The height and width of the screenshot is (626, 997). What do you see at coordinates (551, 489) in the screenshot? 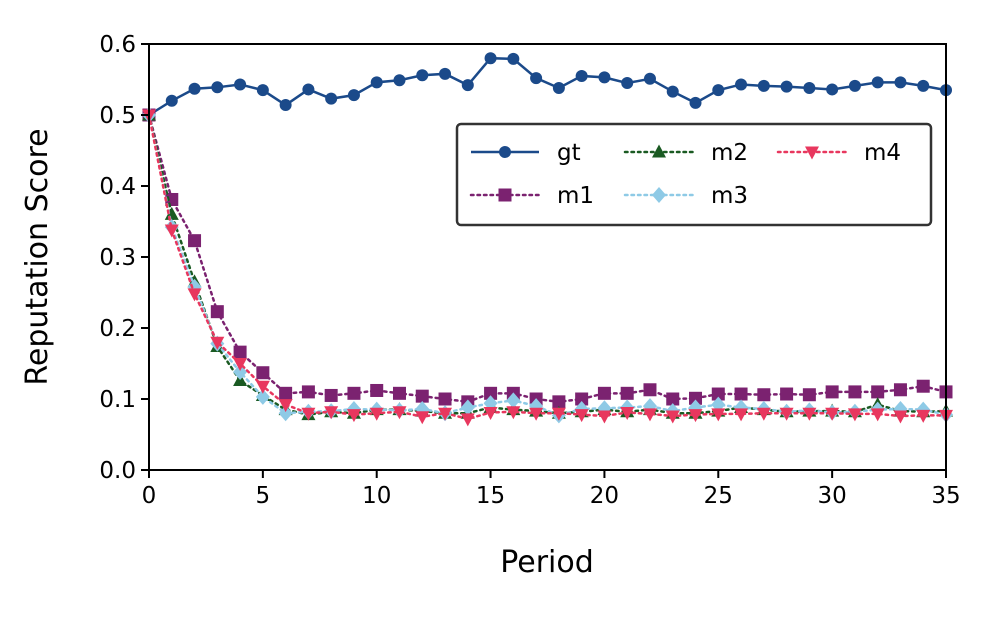
I see `x-axis: 0 5 10 15 20 25 30 35` at bounding box center [551, 489].